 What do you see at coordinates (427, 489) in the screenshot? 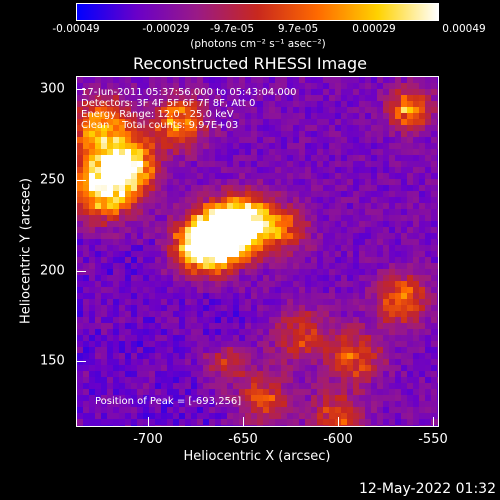
I see `date-stamp: 12-May-2022 01:32` at bounding box center [427, 489].